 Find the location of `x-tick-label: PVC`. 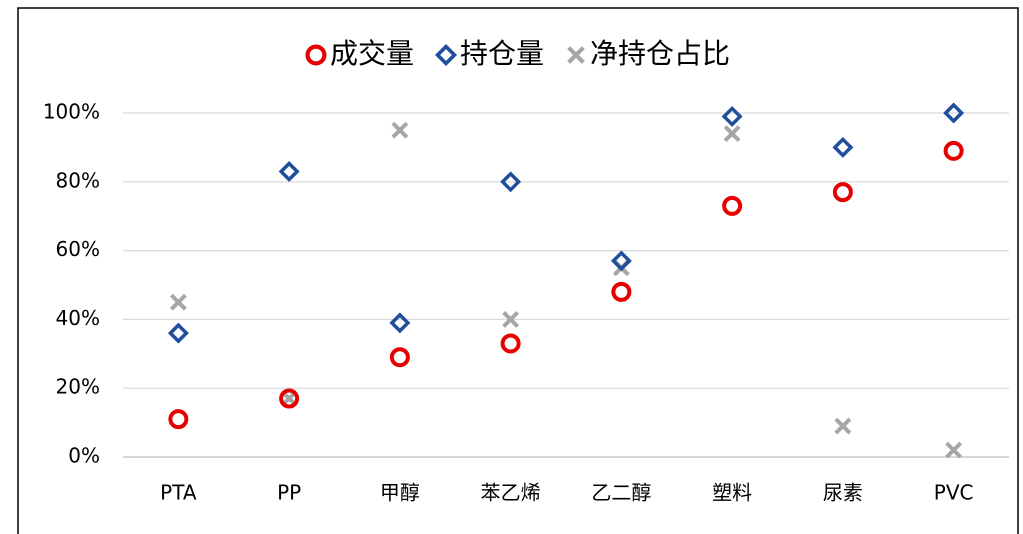

x-tick-label: PVC is located at coordinates (954, 493).